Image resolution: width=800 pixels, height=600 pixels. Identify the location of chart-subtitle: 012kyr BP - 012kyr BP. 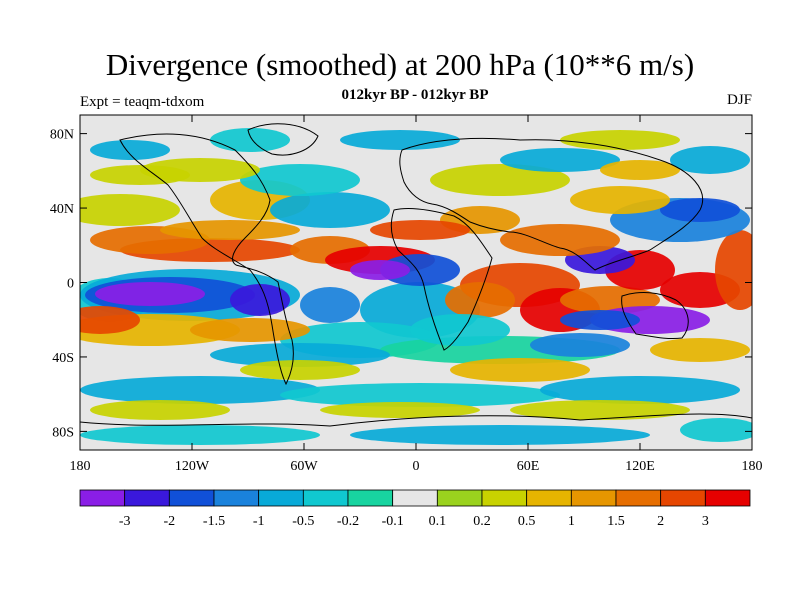
(415, 95).